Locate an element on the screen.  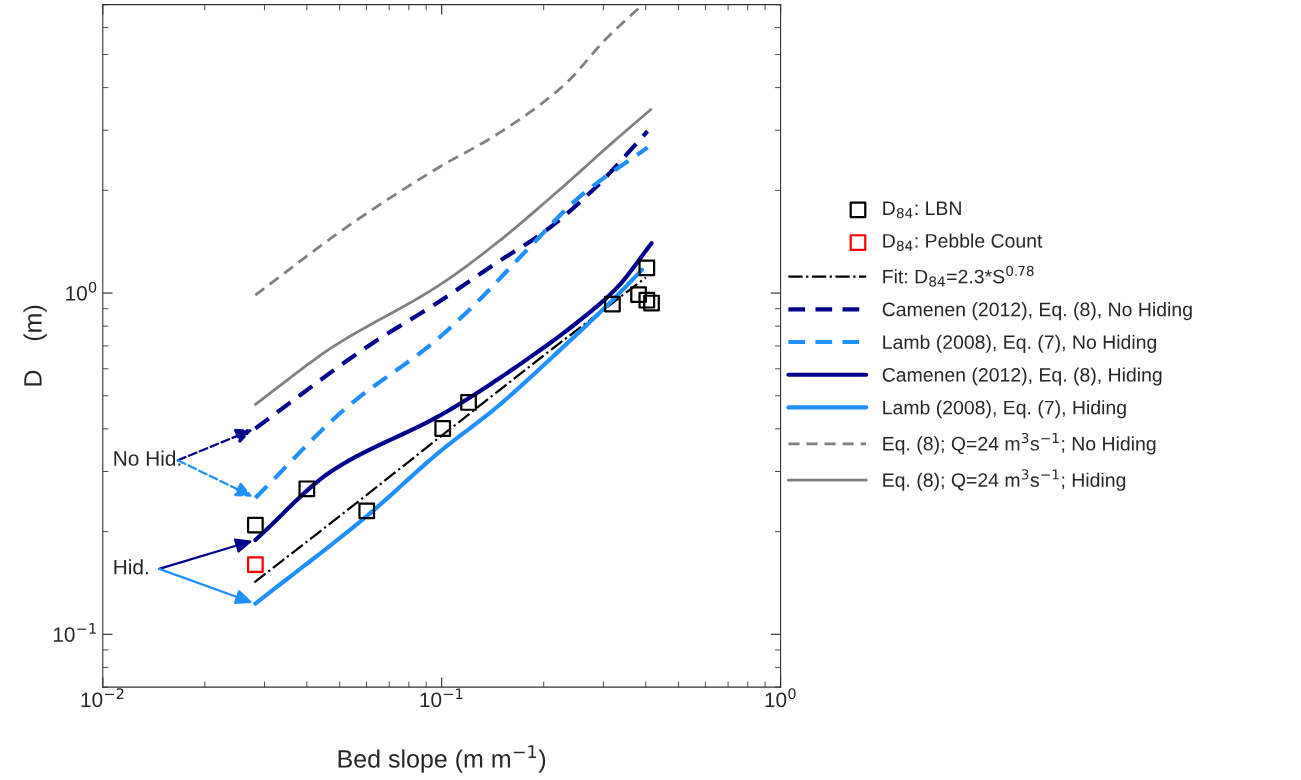
legend-label: Eq. (8); Q=24 m$^{3}$s$^{−1}$; No Hiding is located at coordinates (1019, 443).